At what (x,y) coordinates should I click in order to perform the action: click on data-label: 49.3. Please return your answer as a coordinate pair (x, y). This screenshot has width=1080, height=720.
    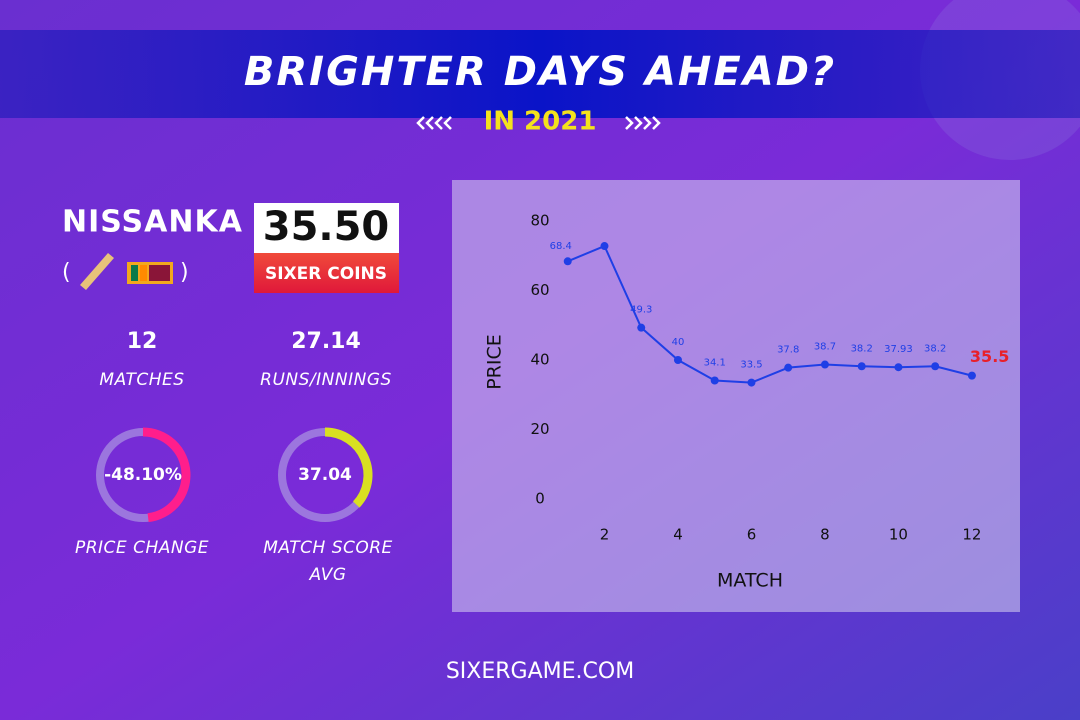
    Looking at the image, I should click on (641, 310).